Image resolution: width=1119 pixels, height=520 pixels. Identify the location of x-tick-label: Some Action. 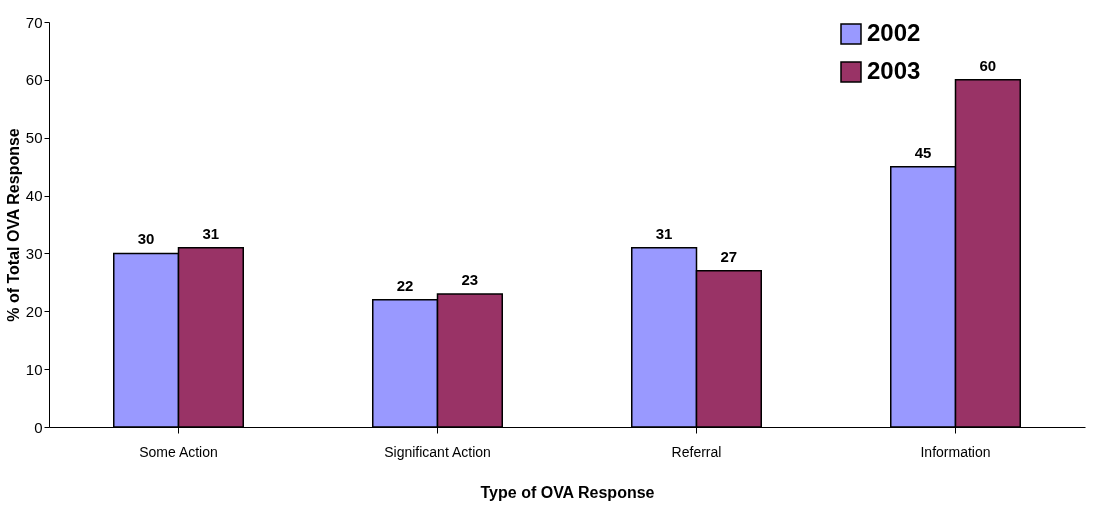
(178, 451).